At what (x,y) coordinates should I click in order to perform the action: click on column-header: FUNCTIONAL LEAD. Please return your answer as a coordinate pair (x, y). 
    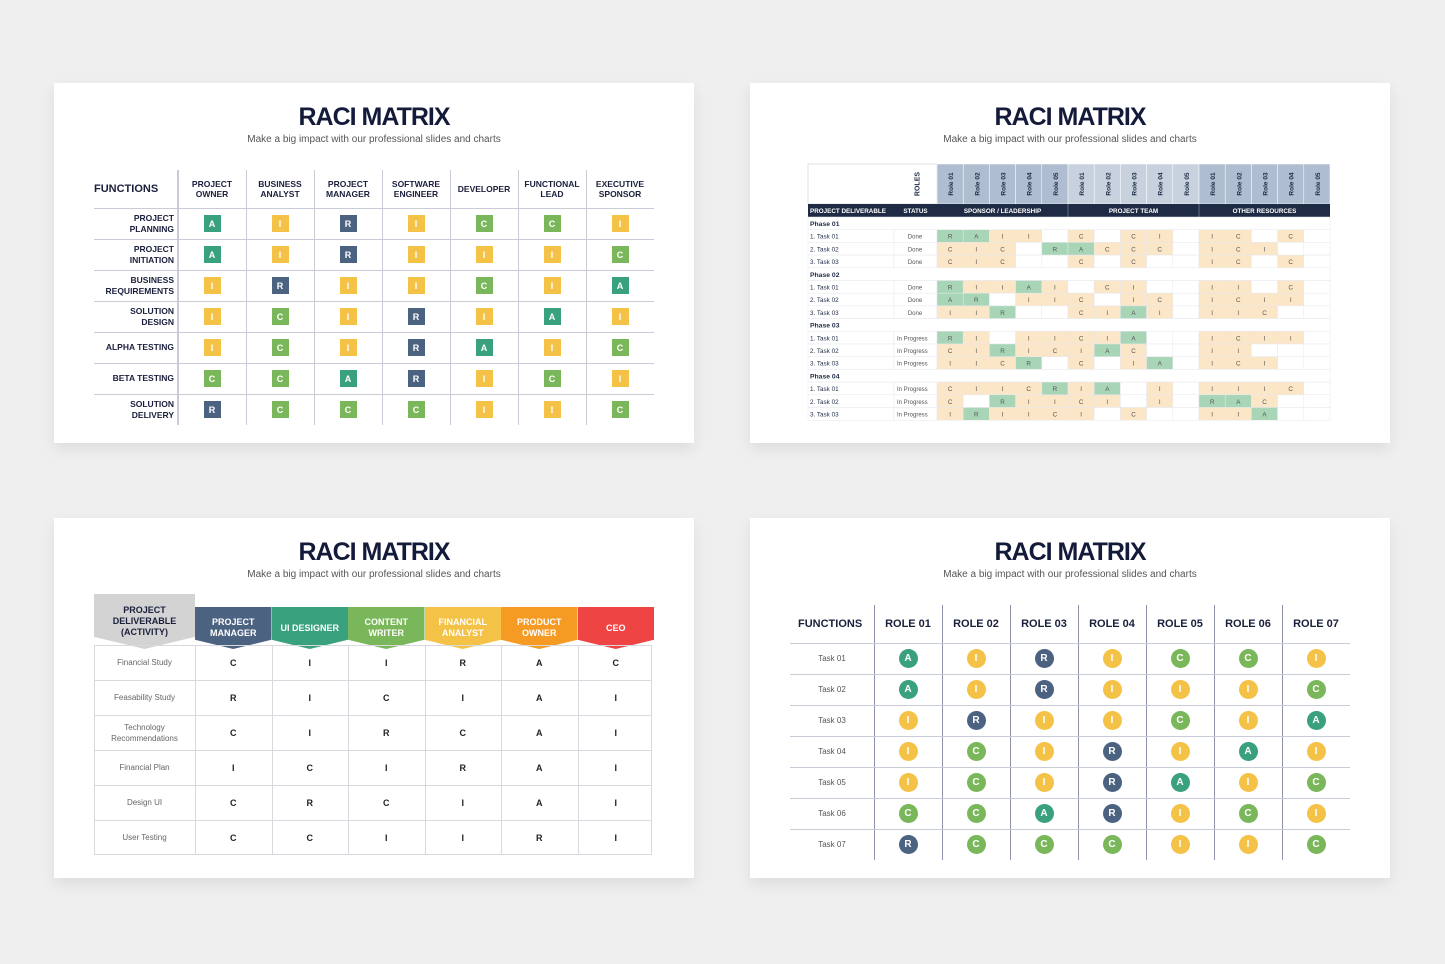
    Looking at the image, I should click on (552, 189).